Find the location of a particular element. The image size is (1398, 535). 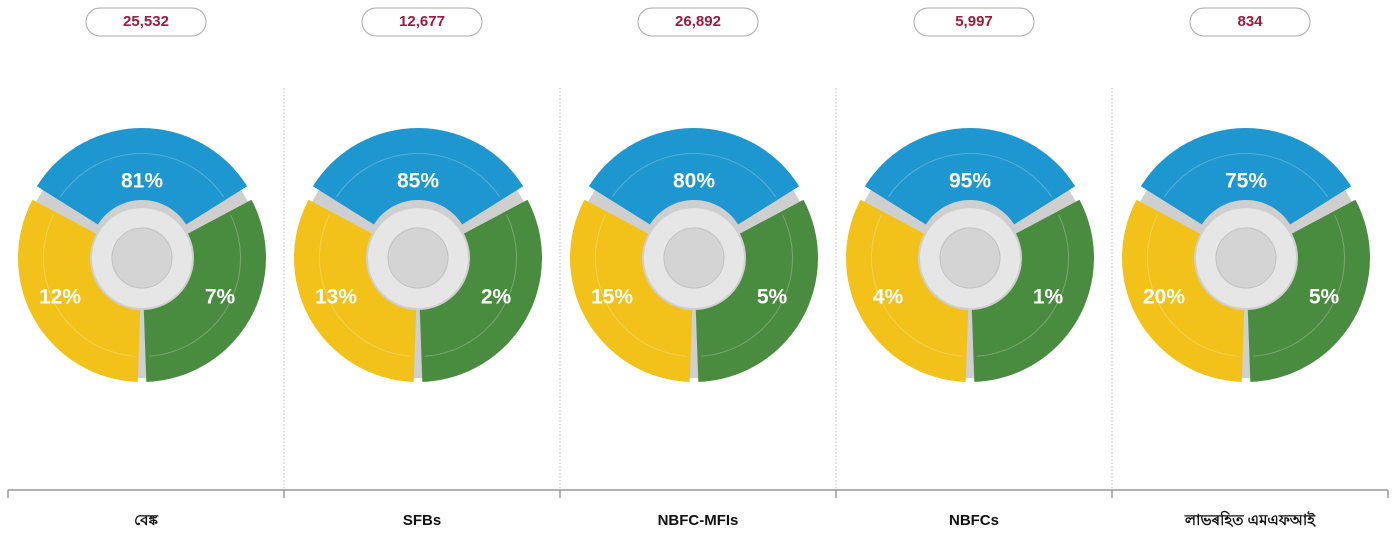

segment-label: 2% is located at coordinates (496, 297).